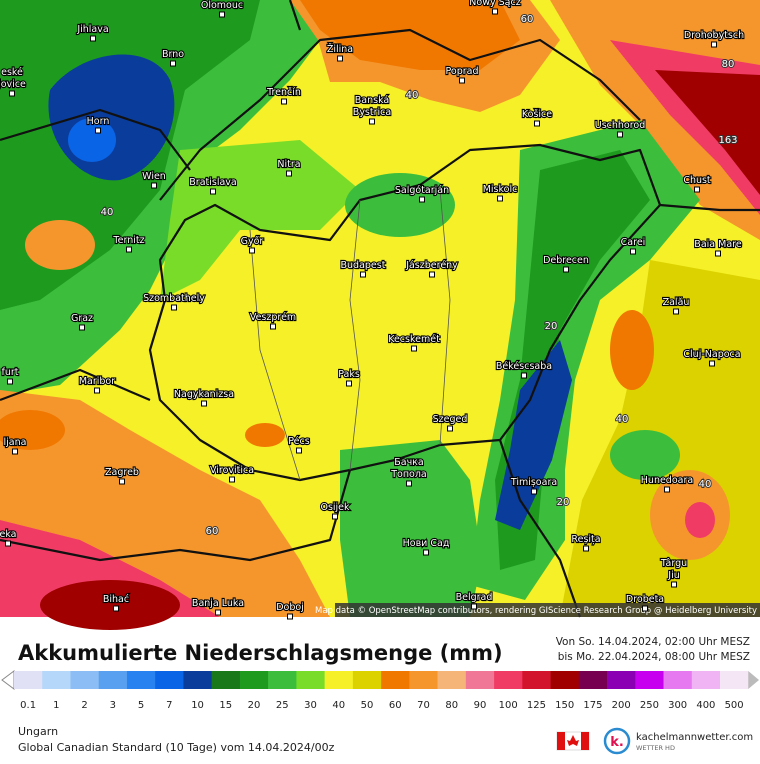 The image size is (760, 764). Describe the element at coordinates (363, 265) in the screenshot. I see `city-label: Budapest` at that location.